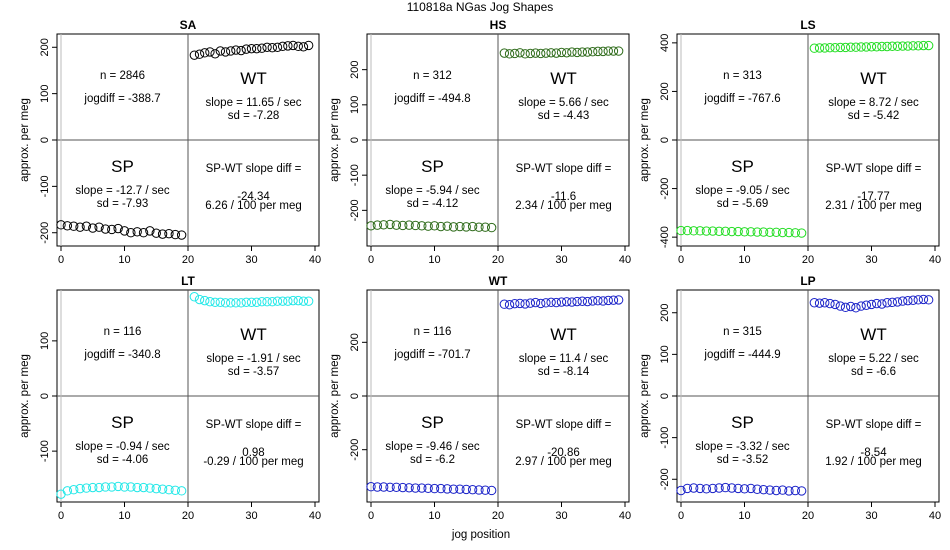 The image size is (950, 550). Describe the element at coordinates (871, 260) in the screenshot. I see `x-tick-label: 30` at that location.